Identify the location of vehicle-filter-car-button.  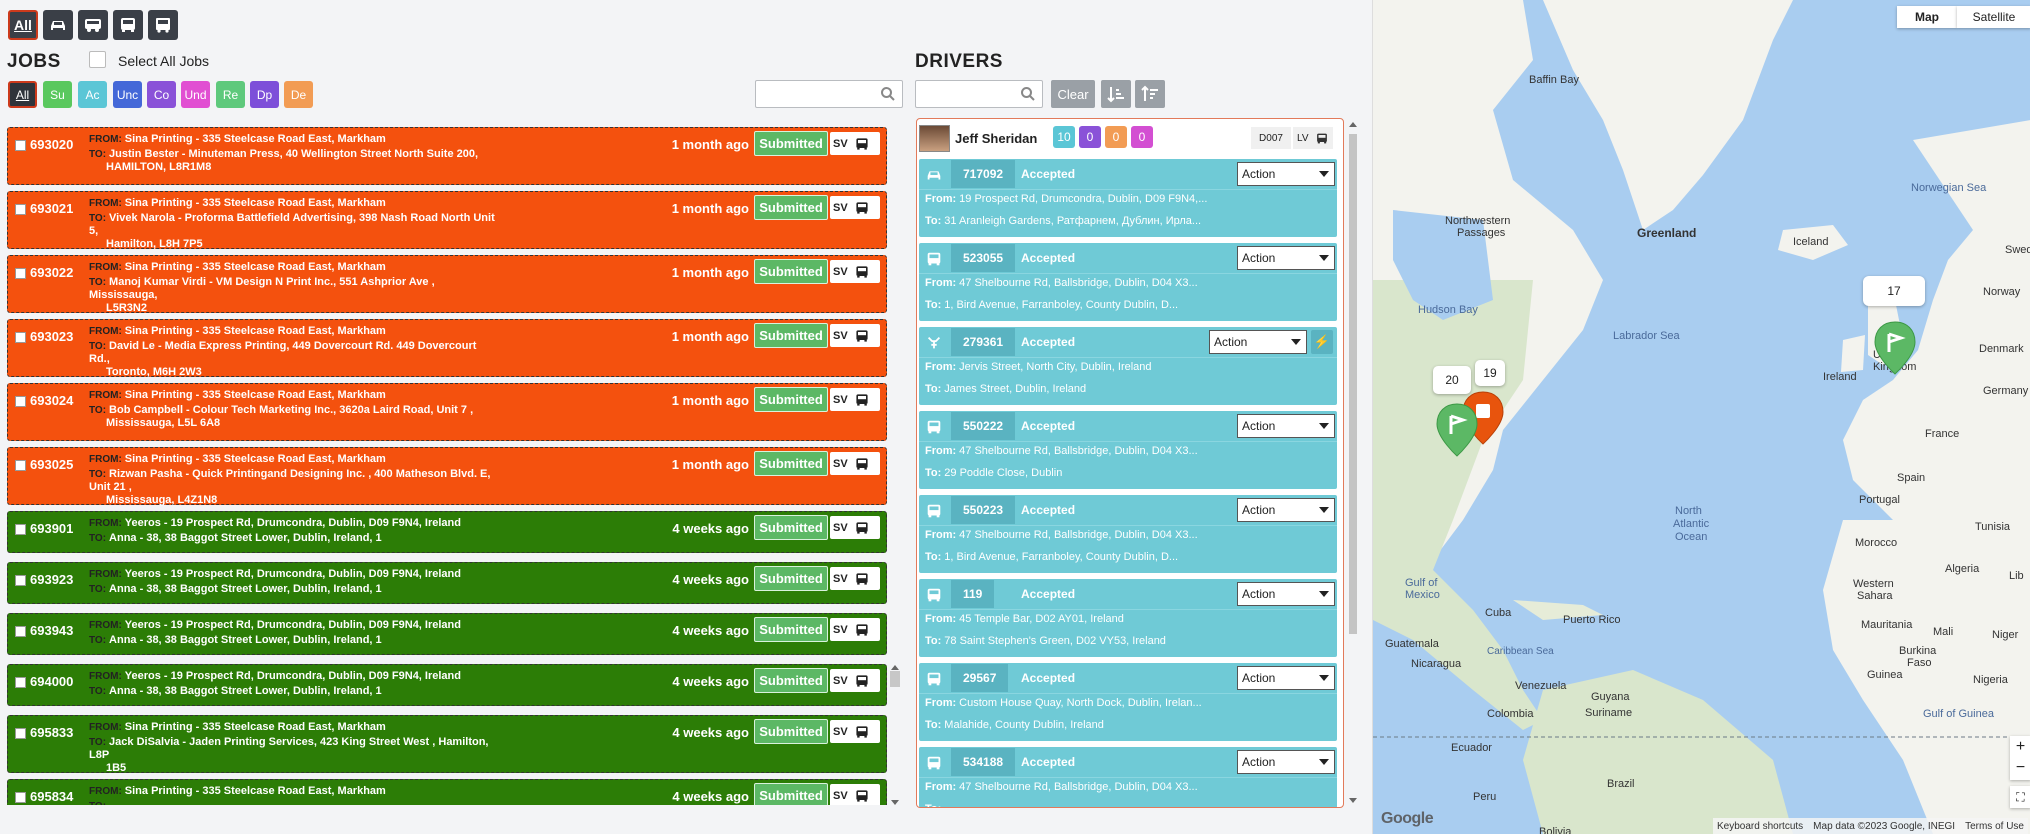
(58, 25).